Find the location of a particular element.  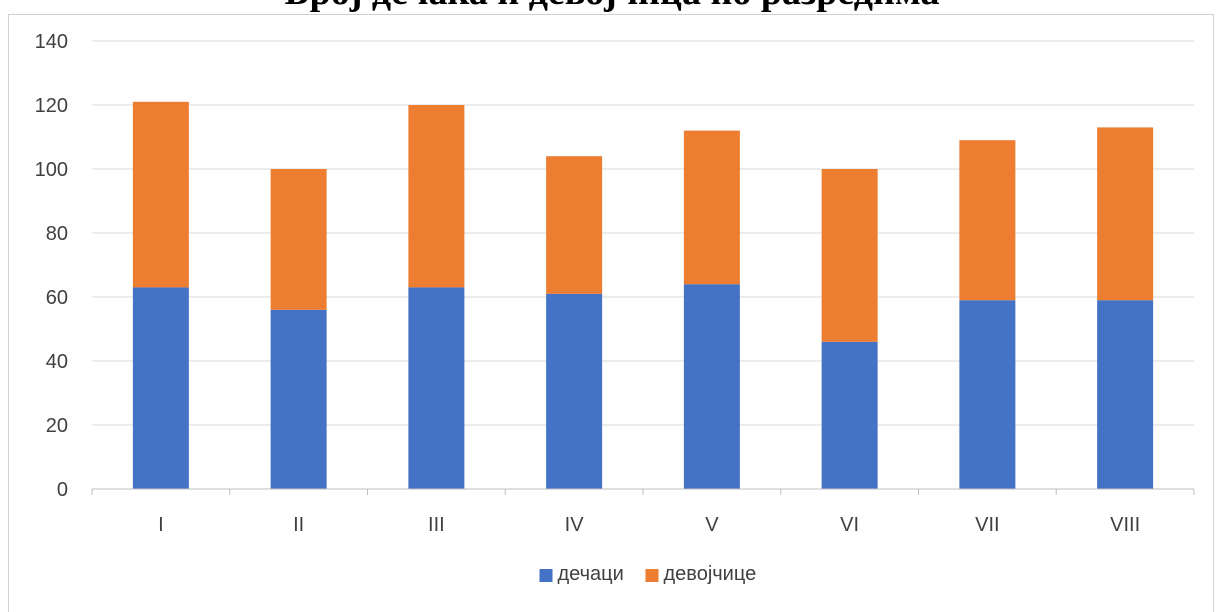

bar-девојчице-VIII is located at coordinates (1125, 214).